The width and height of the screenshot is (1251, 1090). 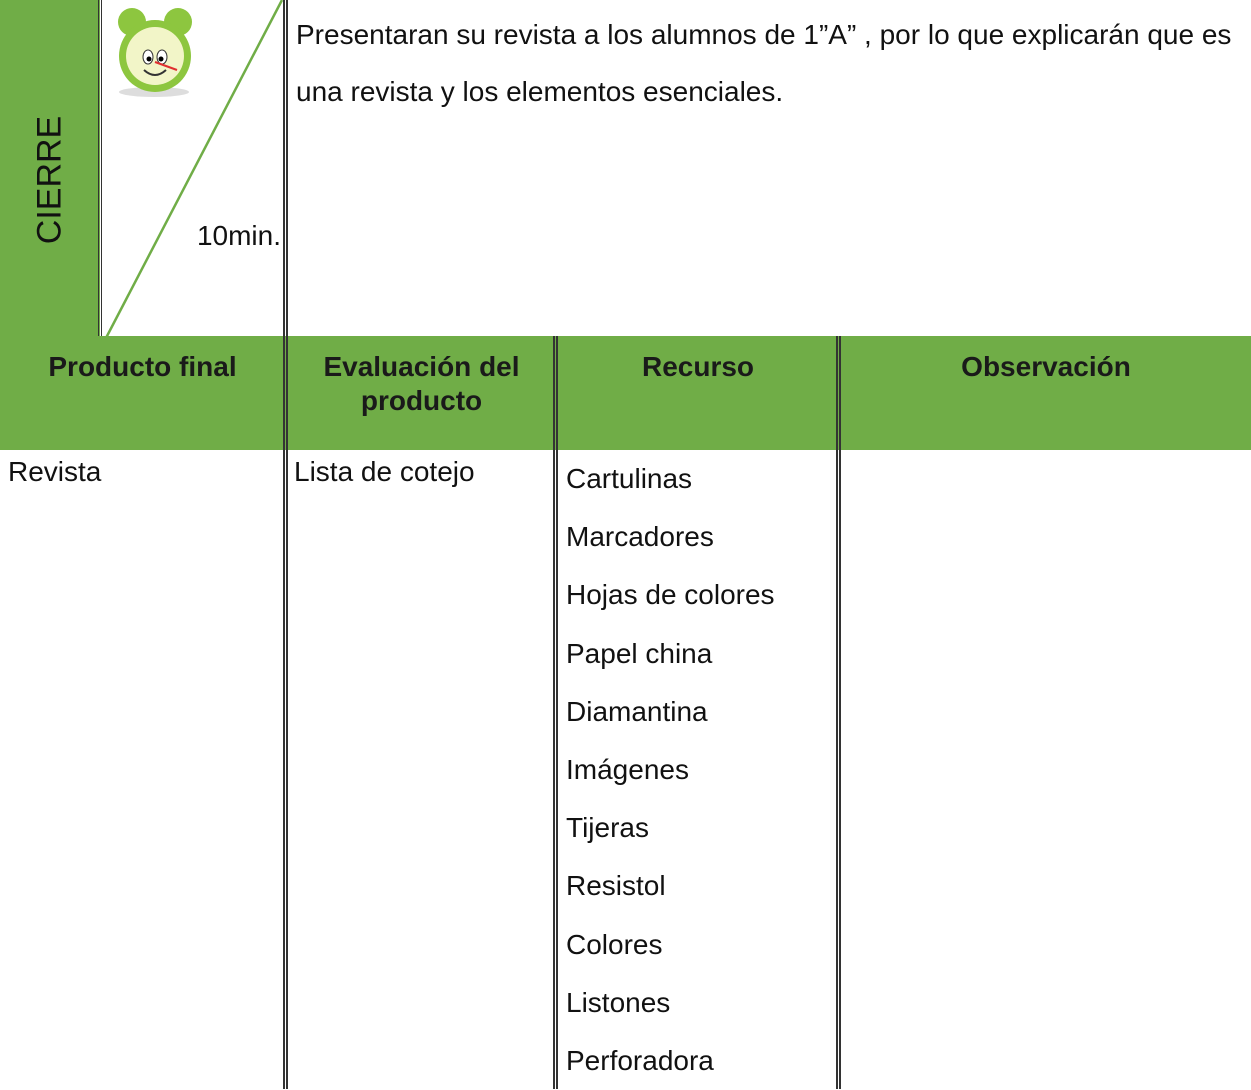 I want to click on header-cell: Recurso, so click(x=695, y=393).